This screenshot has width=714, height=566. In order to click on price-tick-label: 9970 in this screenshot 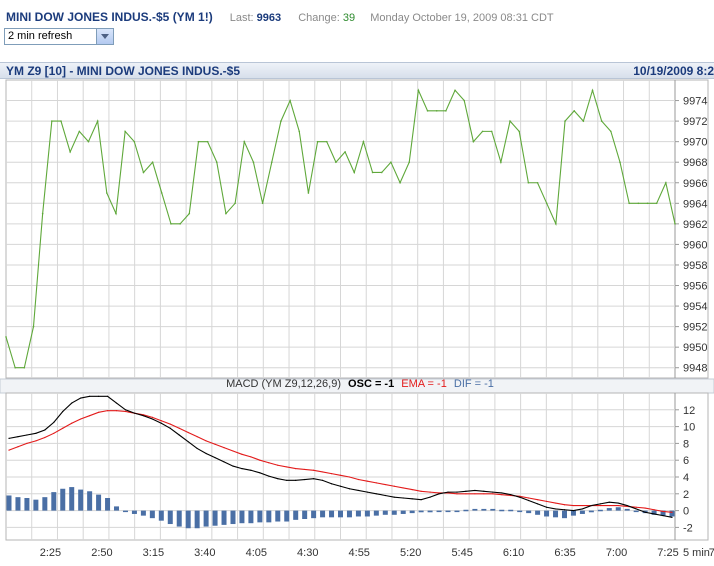, I will do `click(695, 143)`.